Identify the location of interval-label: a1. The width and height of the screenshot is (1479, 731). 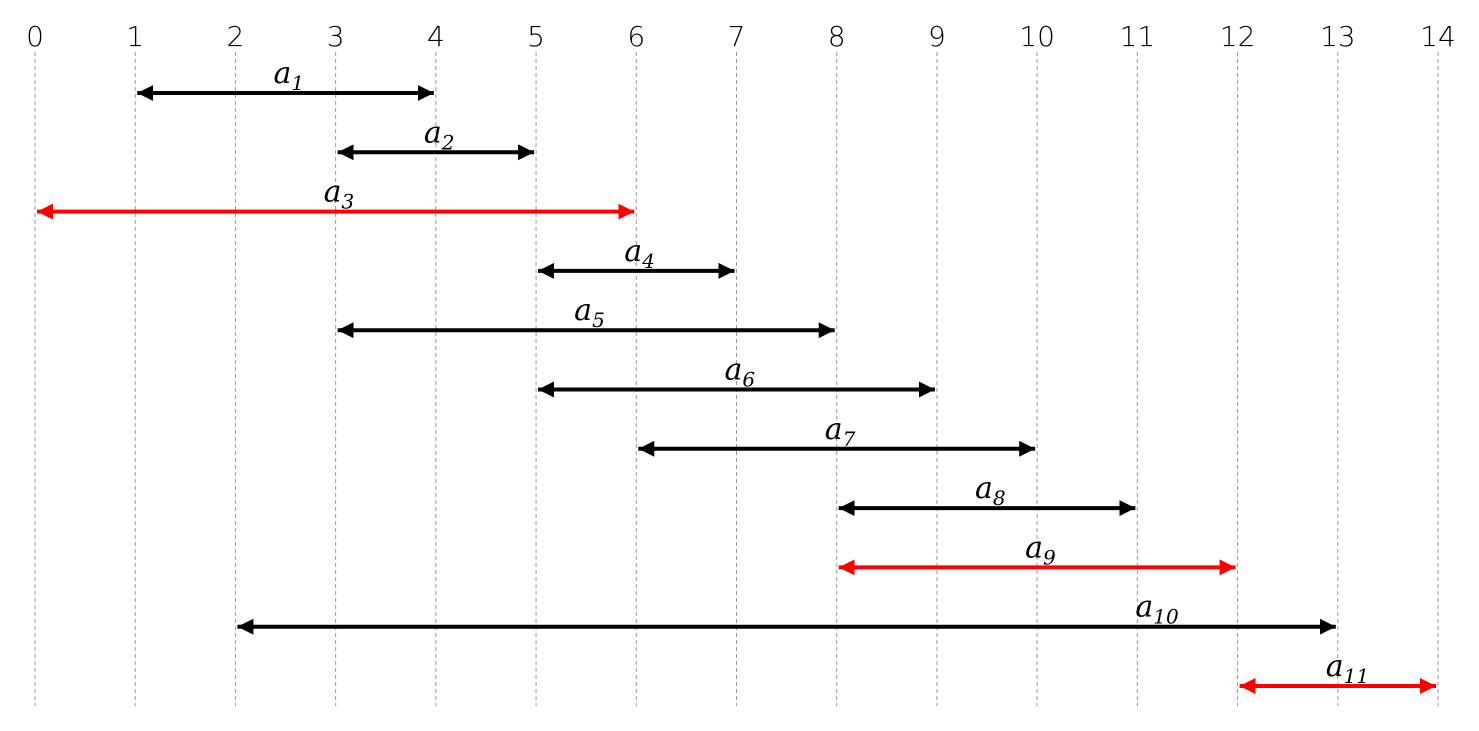
(289, 75).